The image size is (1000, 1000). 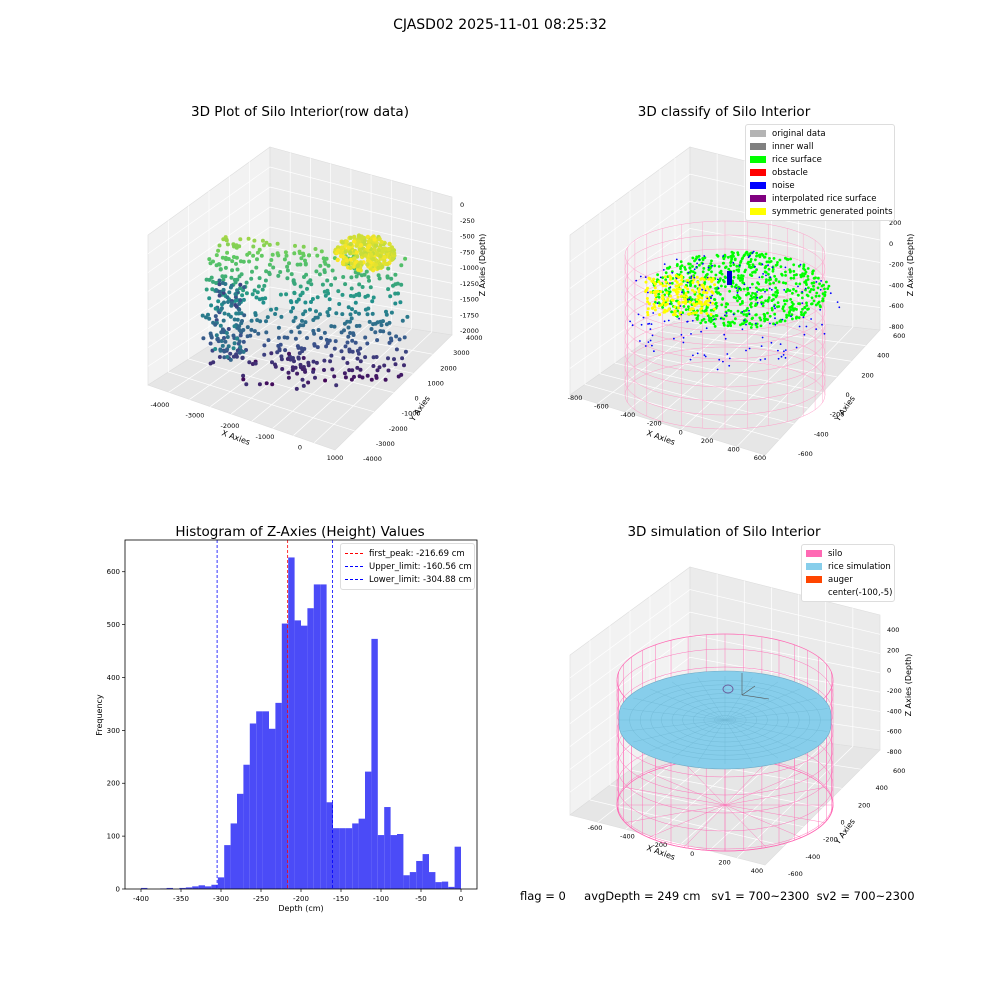 I want to click on x-tick-label: -400, so click(x=627, y=837).